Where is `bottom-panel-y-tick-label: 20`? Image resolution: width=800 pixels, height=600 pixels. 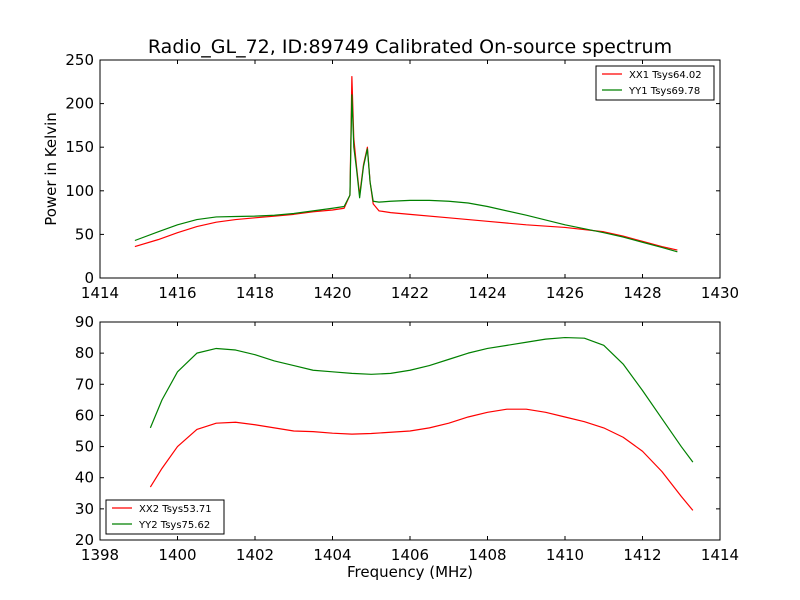
bottom-panel-y-tick-label: 20 is located at coordinates (84, 540).